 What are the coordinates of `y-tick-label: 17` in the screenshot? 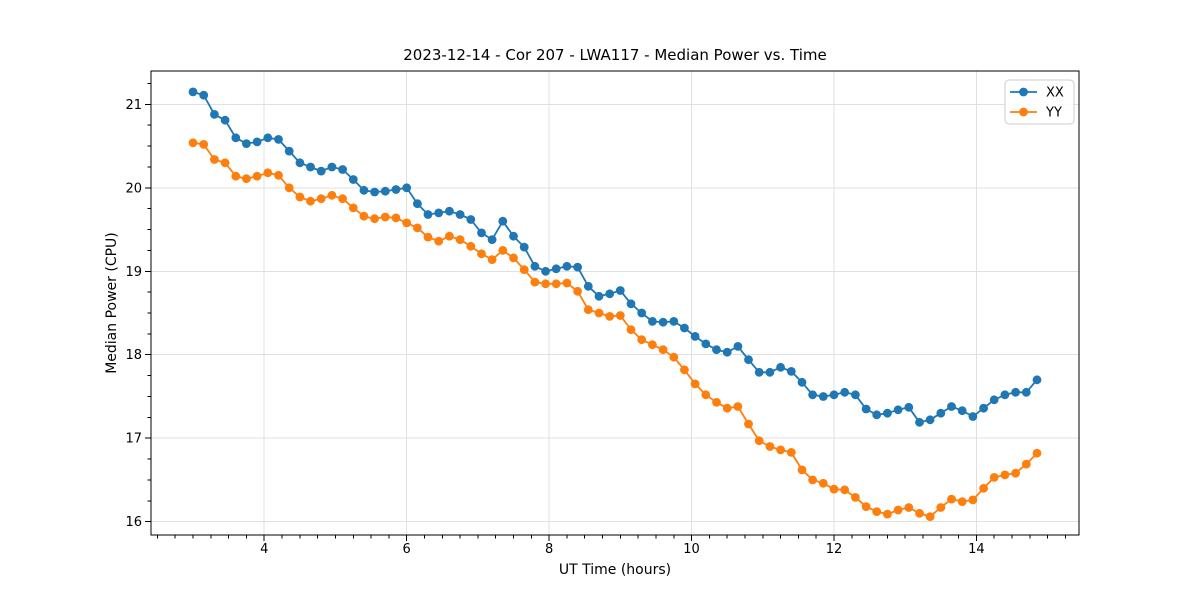 It's located at (133, 439).